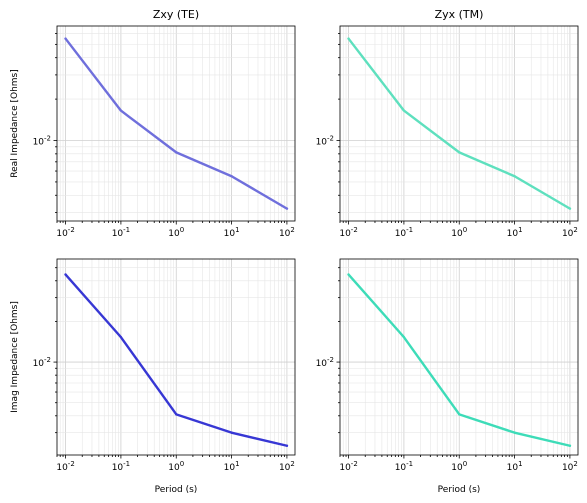  What do you see at coordinates (459, 14) in the screenshot?
I see `panel-title: Zyx (TM)` at bounding box center [459, 14].